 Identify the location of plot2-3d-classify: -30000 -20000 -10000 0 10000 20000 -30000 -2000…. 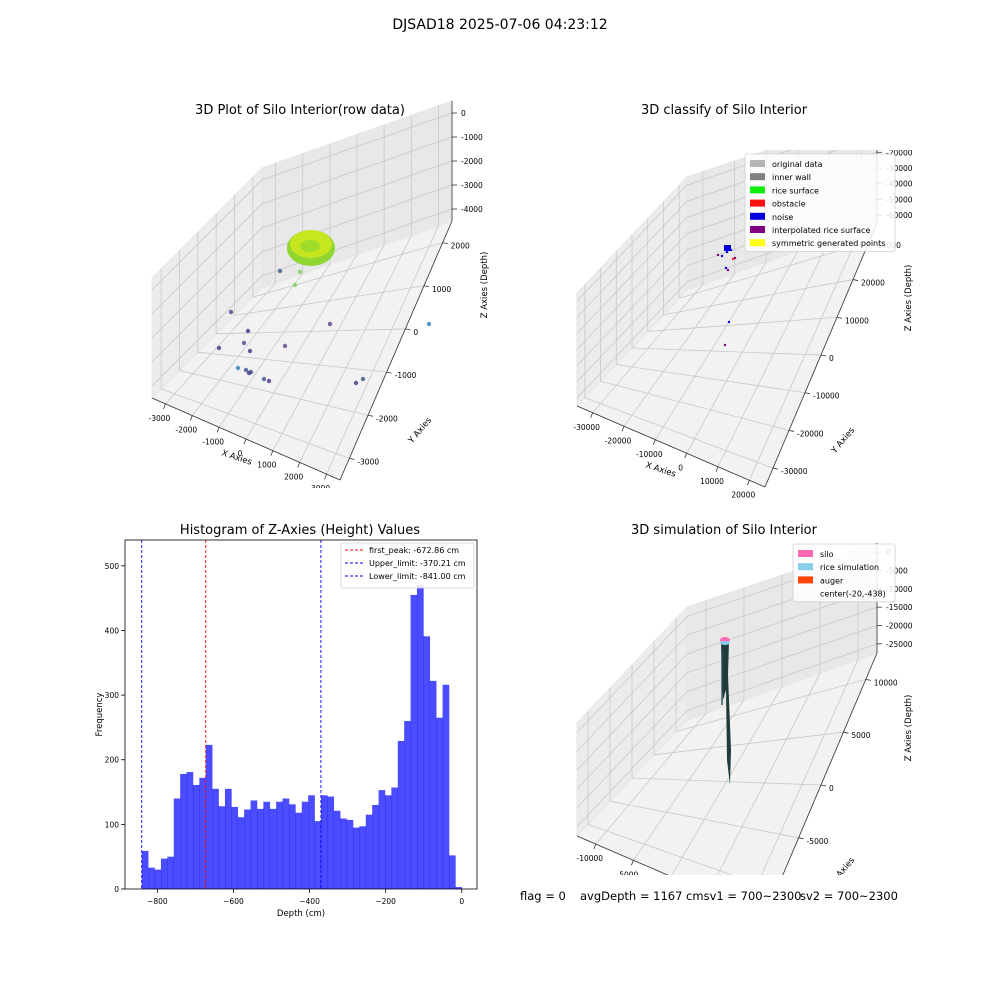
(743, 324).